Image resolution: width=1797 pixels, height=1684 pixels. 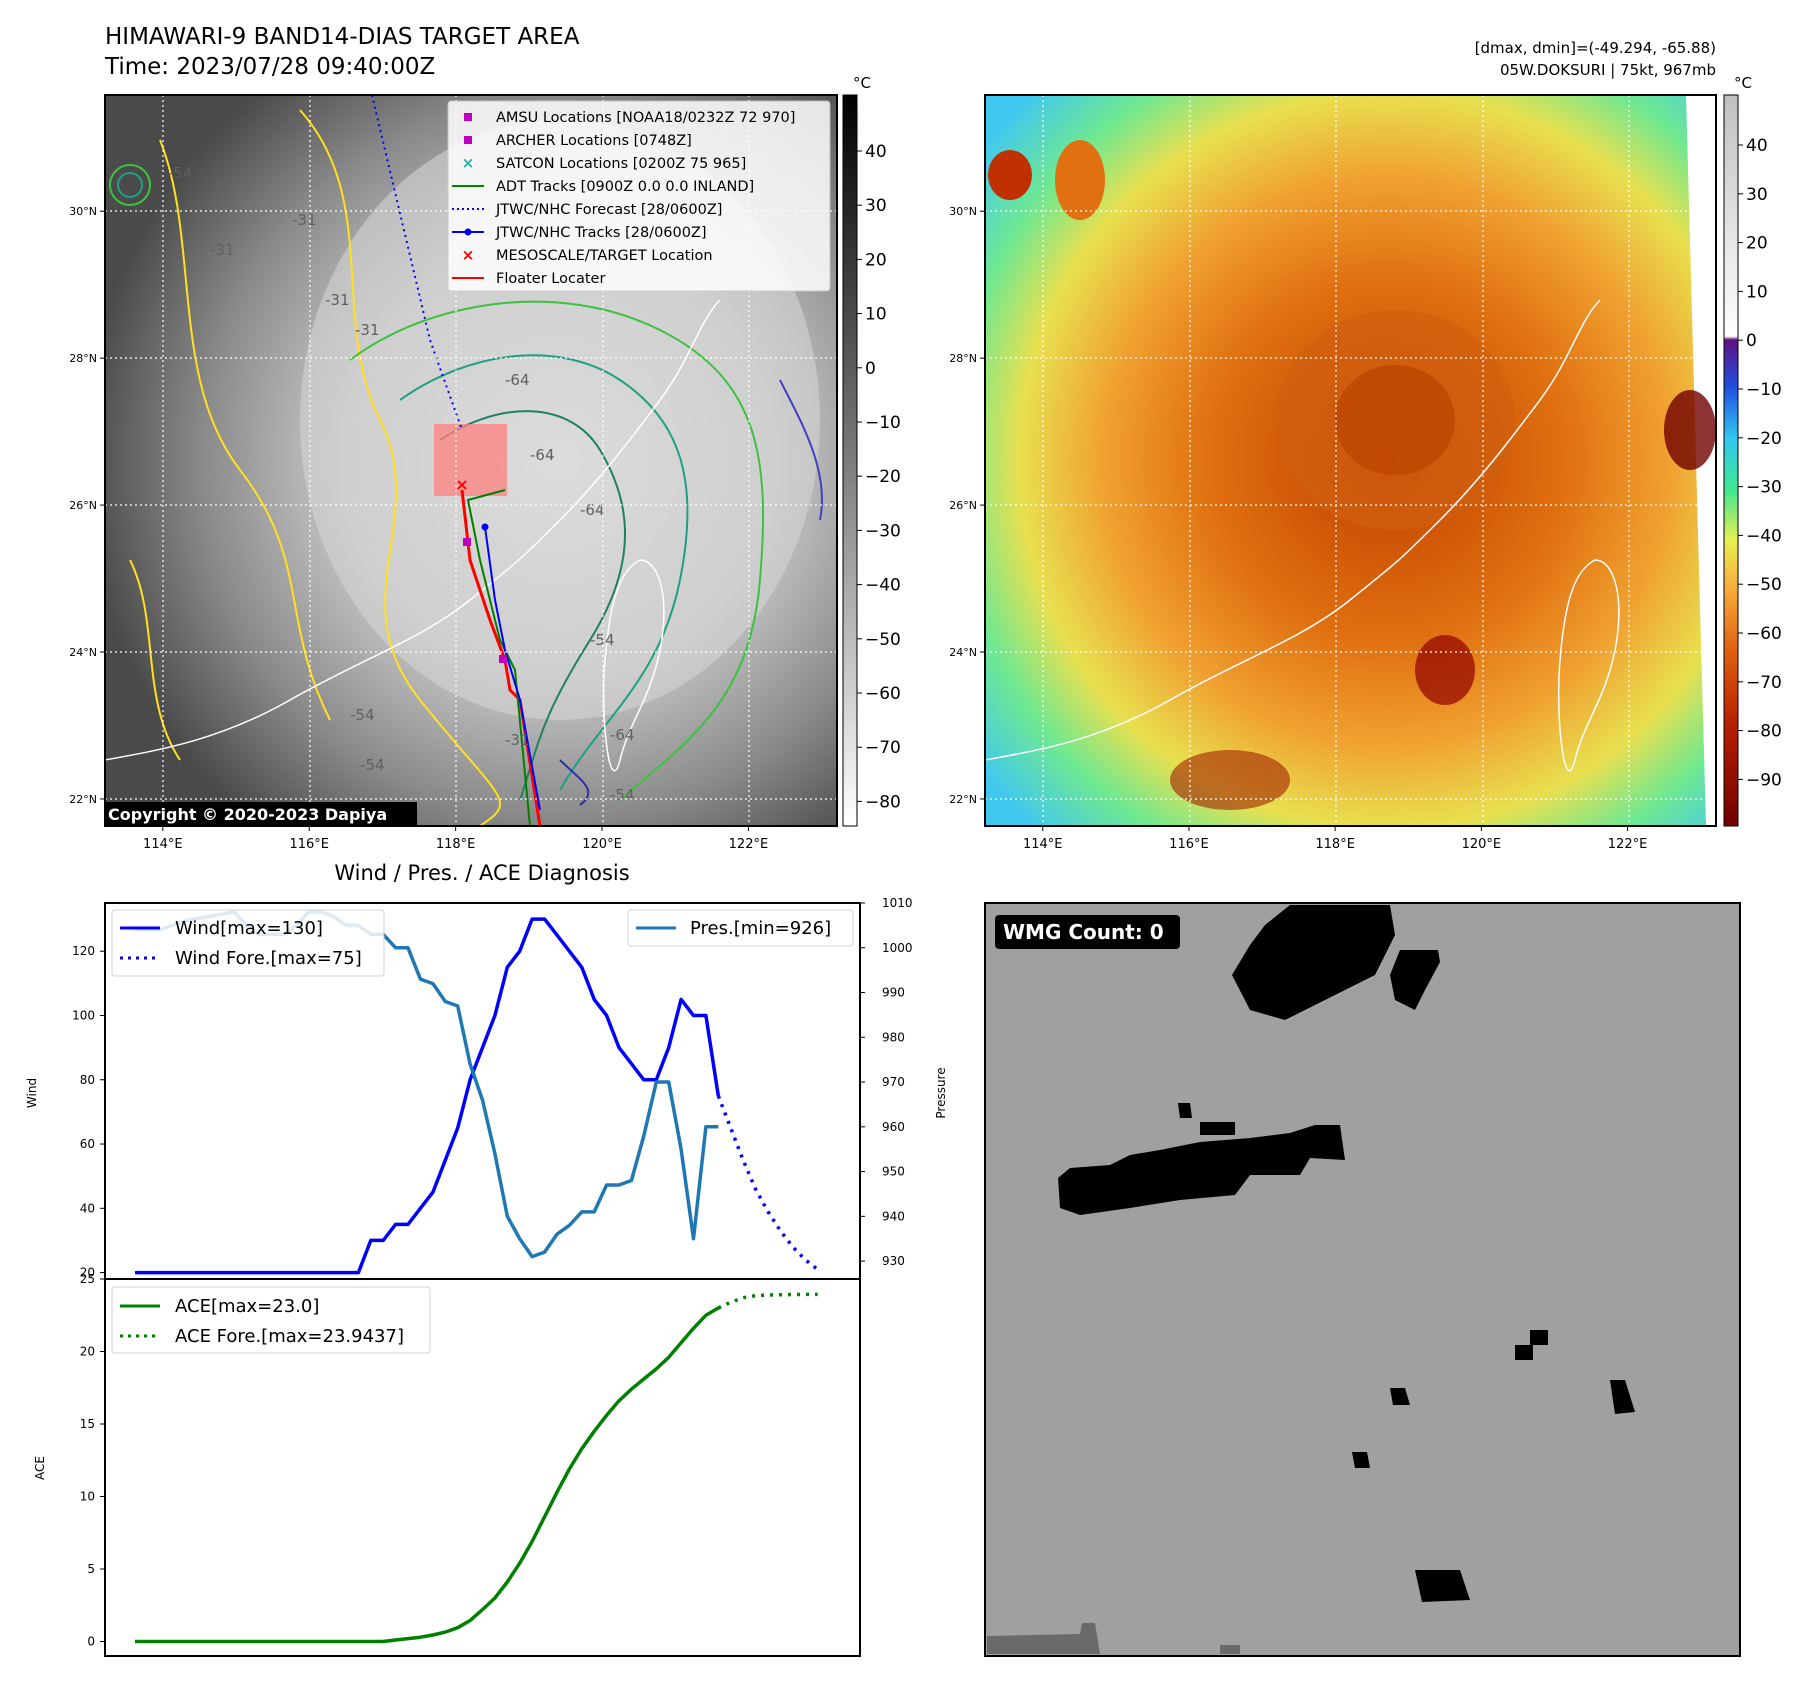 I want to click on legend-wind-forecast: Wind Fore.[max=75], so click(x=268, y=958).